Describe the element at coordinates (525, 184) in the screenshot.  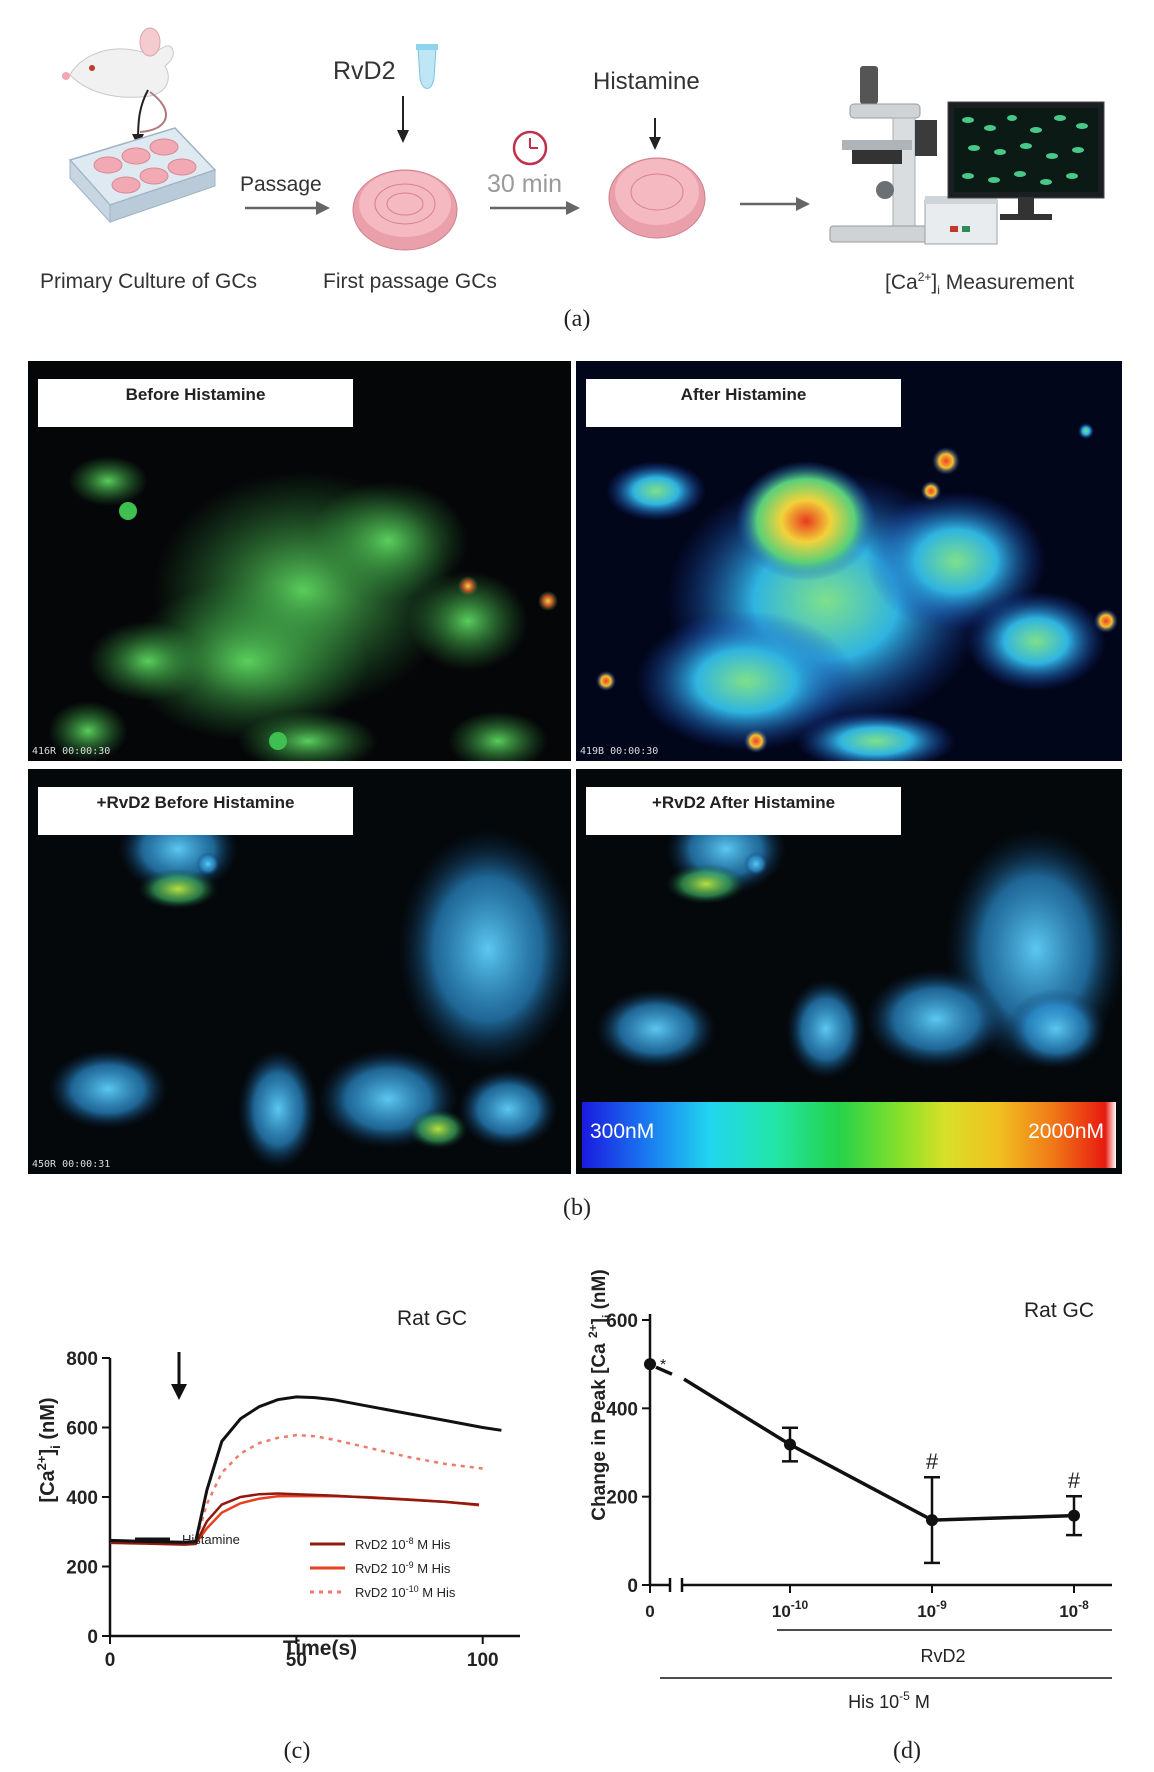
I see `time-label: 30 min` at that location.